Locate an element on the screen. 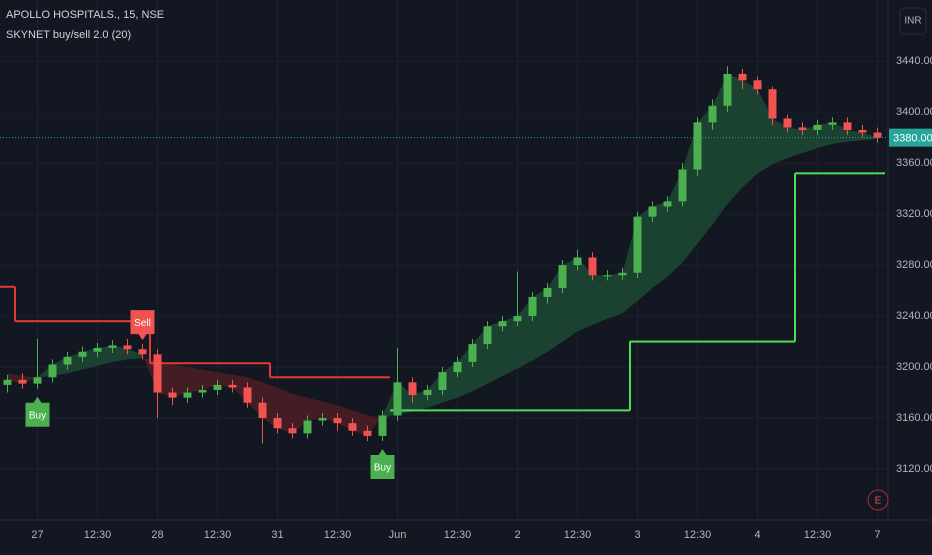 The width and height of the screenshot is (932, 555). x-tick-label: 28 is located at coordinates (157, 535).